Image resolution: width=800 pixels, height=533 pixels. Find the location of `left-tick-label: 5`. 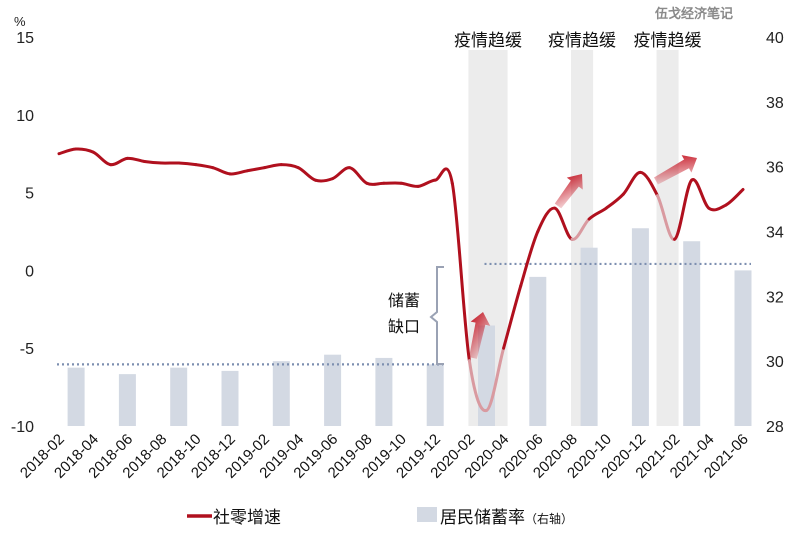

left-tick-label: 5 is located at coordinates (29, 194).